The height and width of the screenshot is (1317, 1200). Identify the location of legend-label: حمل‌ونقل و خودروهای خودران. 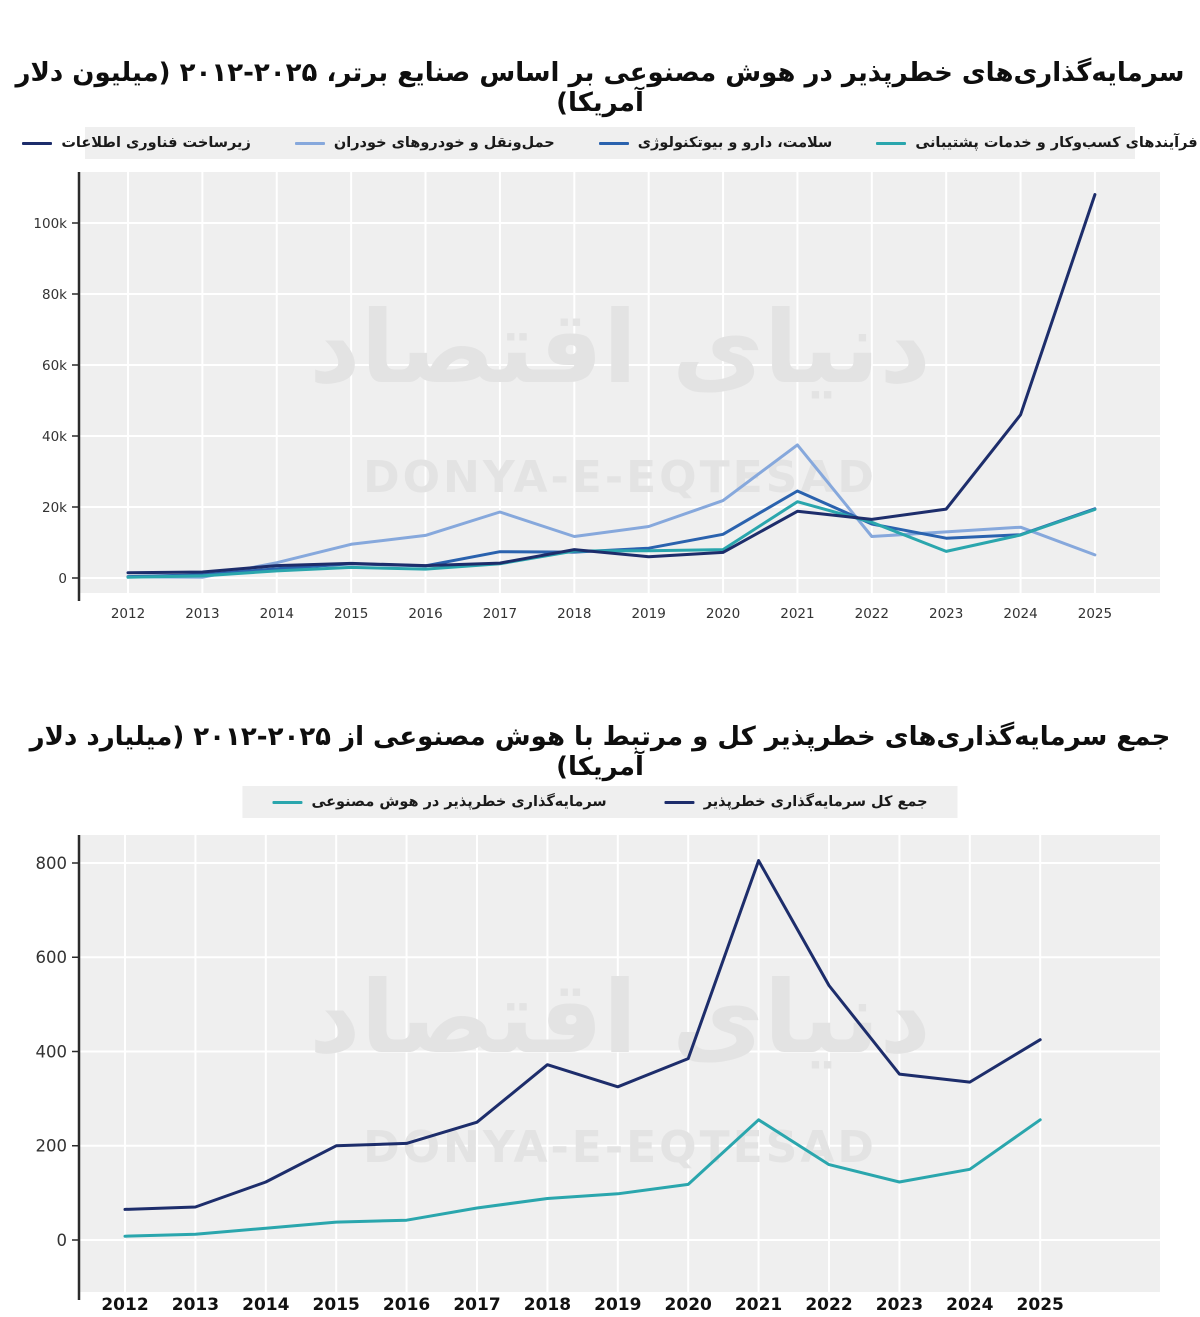
(444, 143).